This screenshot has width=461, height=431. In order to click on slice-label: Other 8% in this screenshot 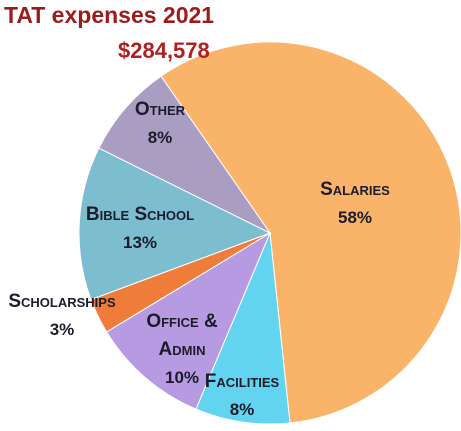, I will do `click(160, 124)`.